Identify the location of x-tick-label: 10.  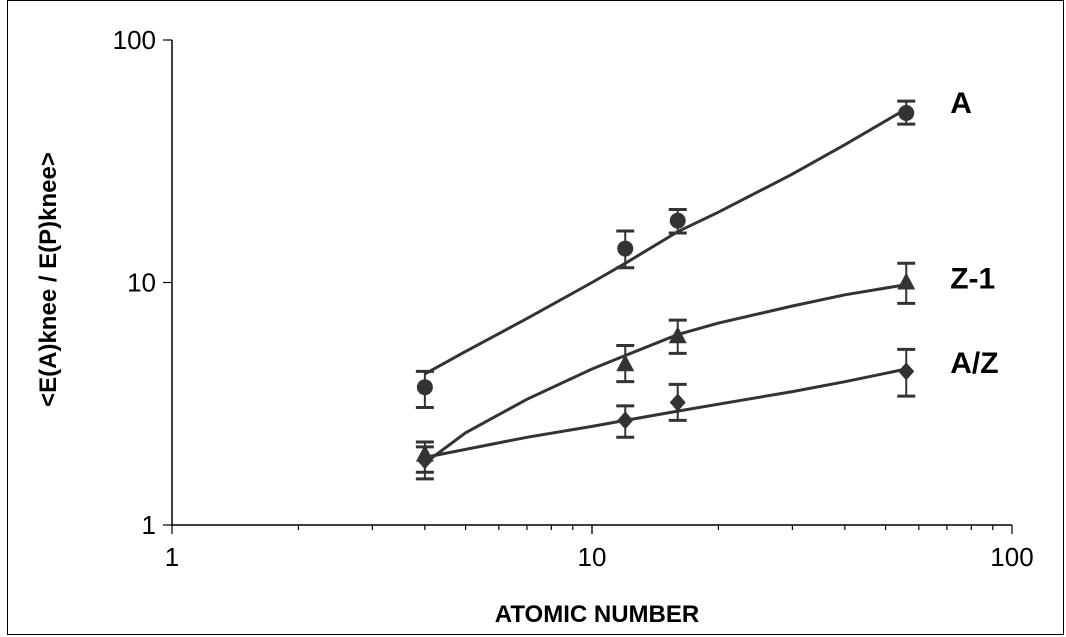
(592, 557).